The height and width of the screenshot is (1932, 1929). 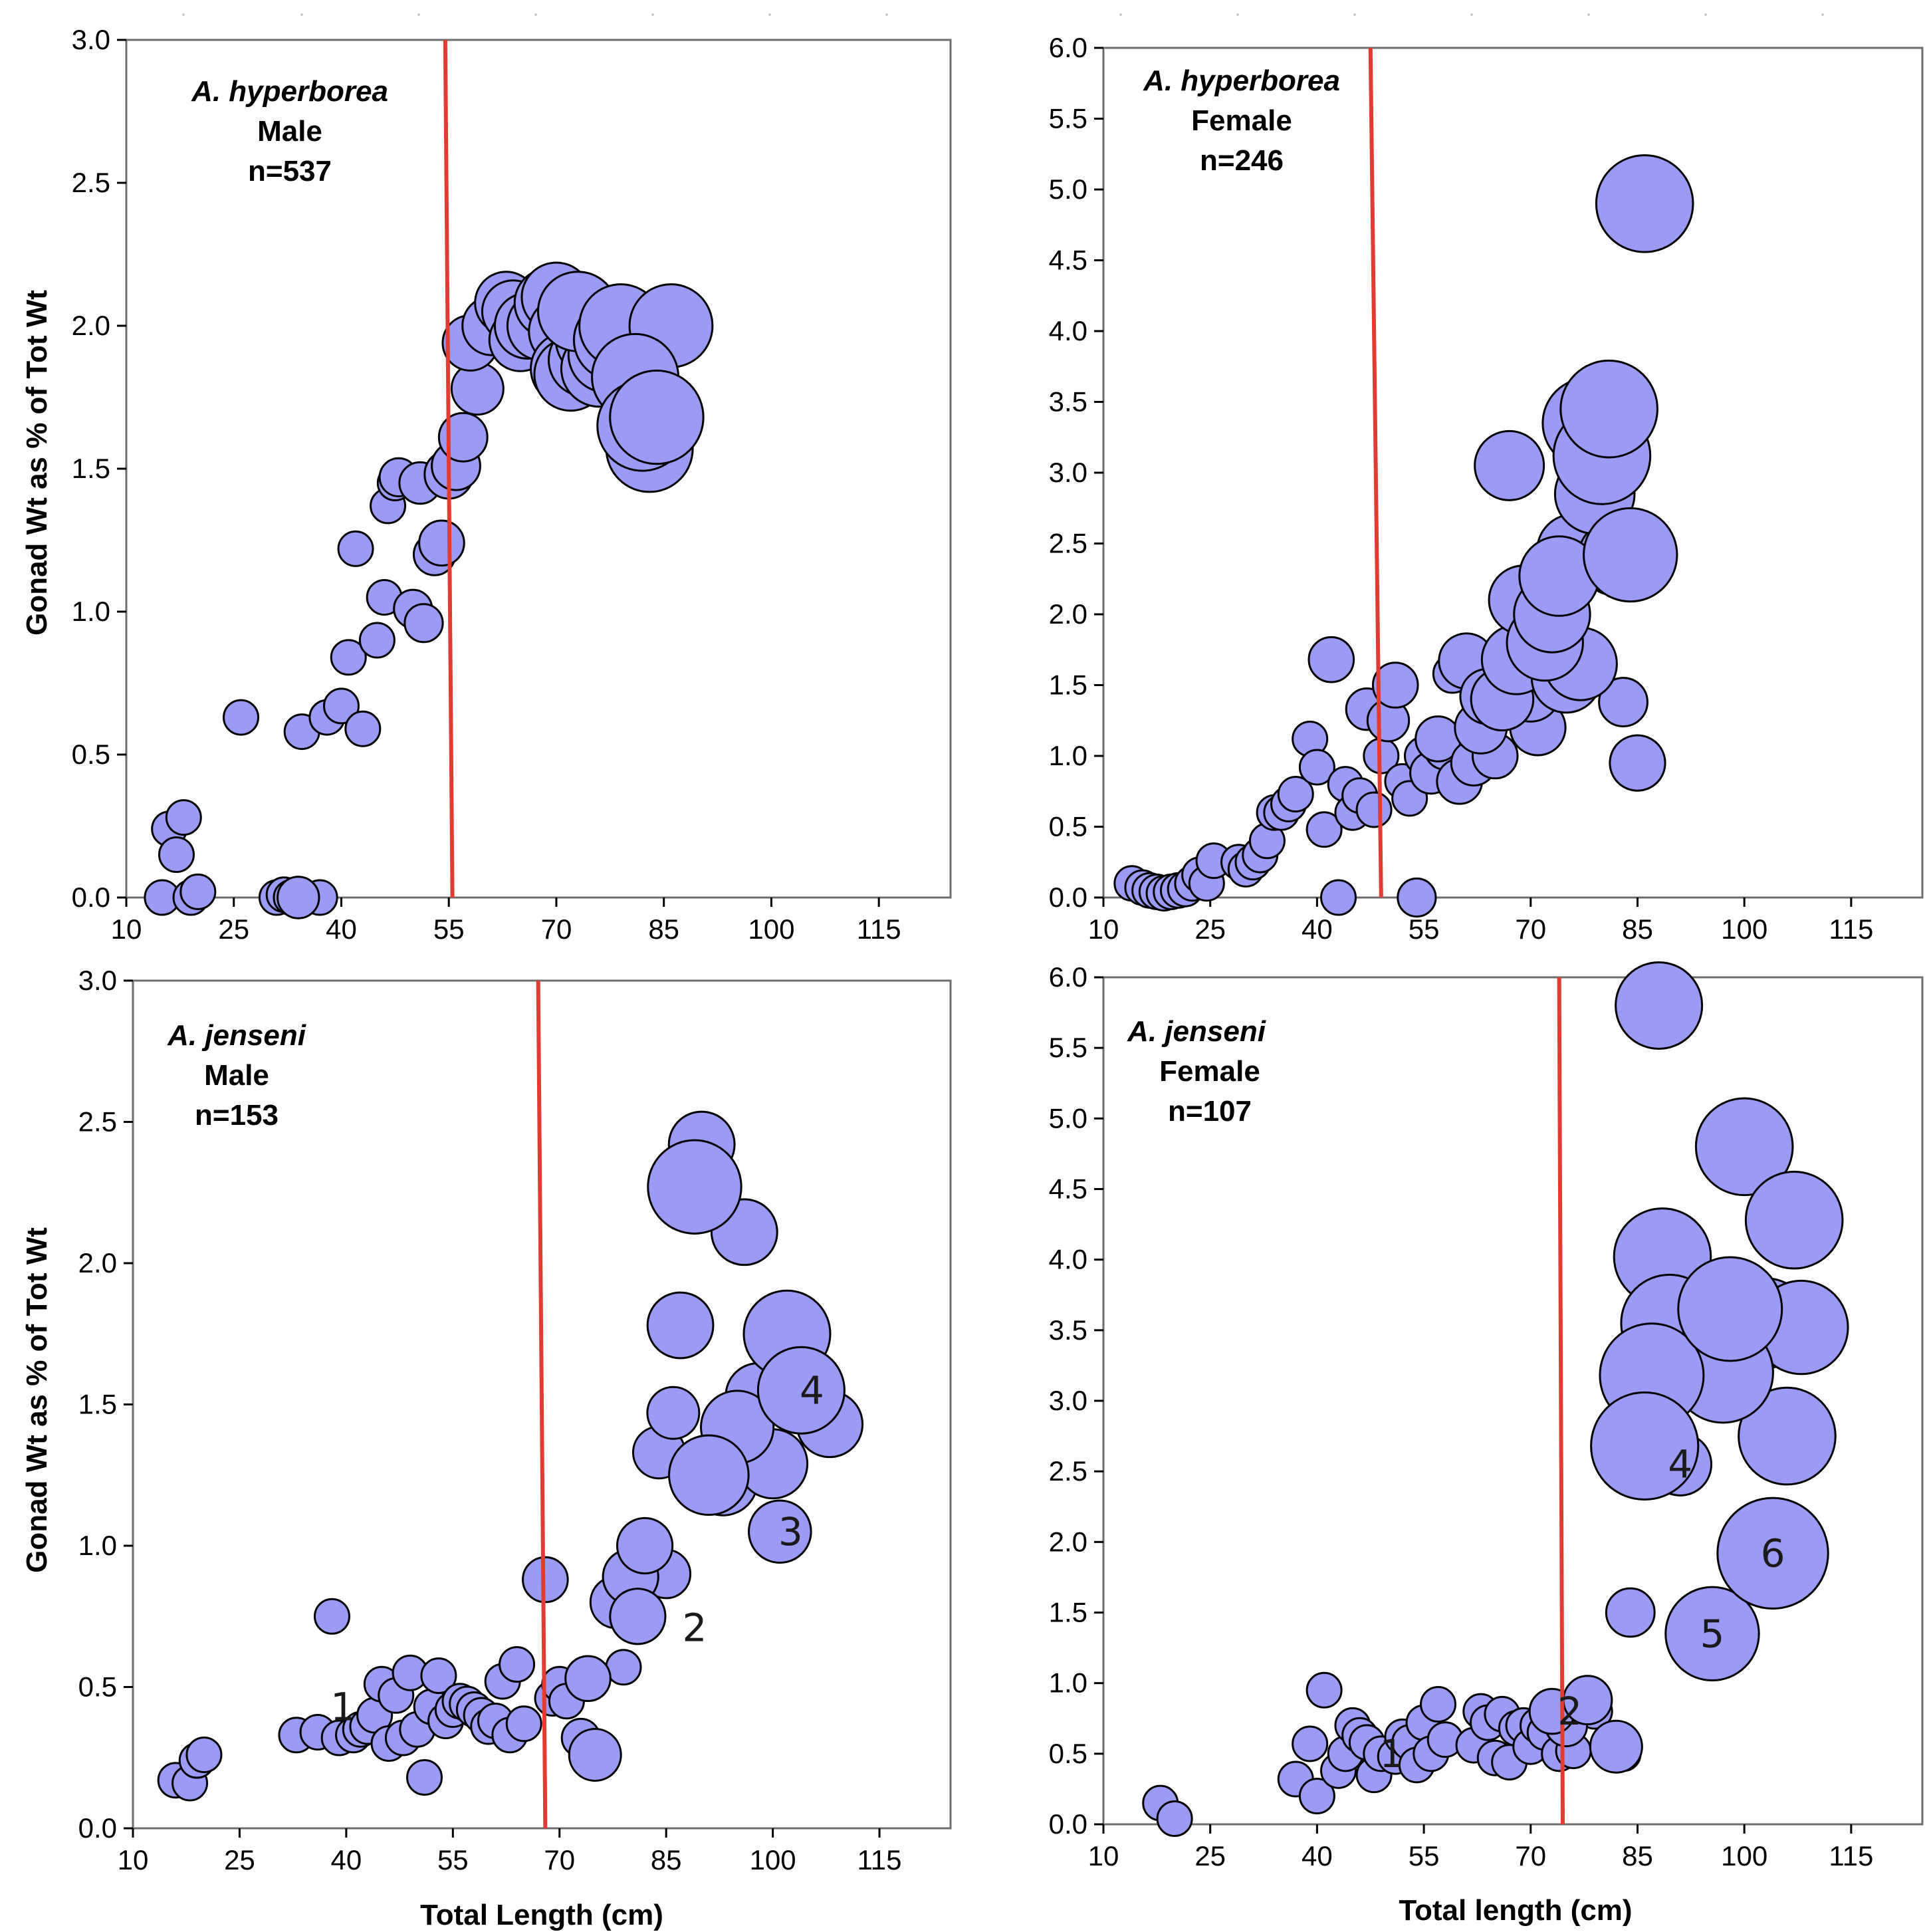 What do you see at coordinates (1068, 118) in the screenshot?
I see `y-tick-label: 5.5` at bounding box center [1068, 118].